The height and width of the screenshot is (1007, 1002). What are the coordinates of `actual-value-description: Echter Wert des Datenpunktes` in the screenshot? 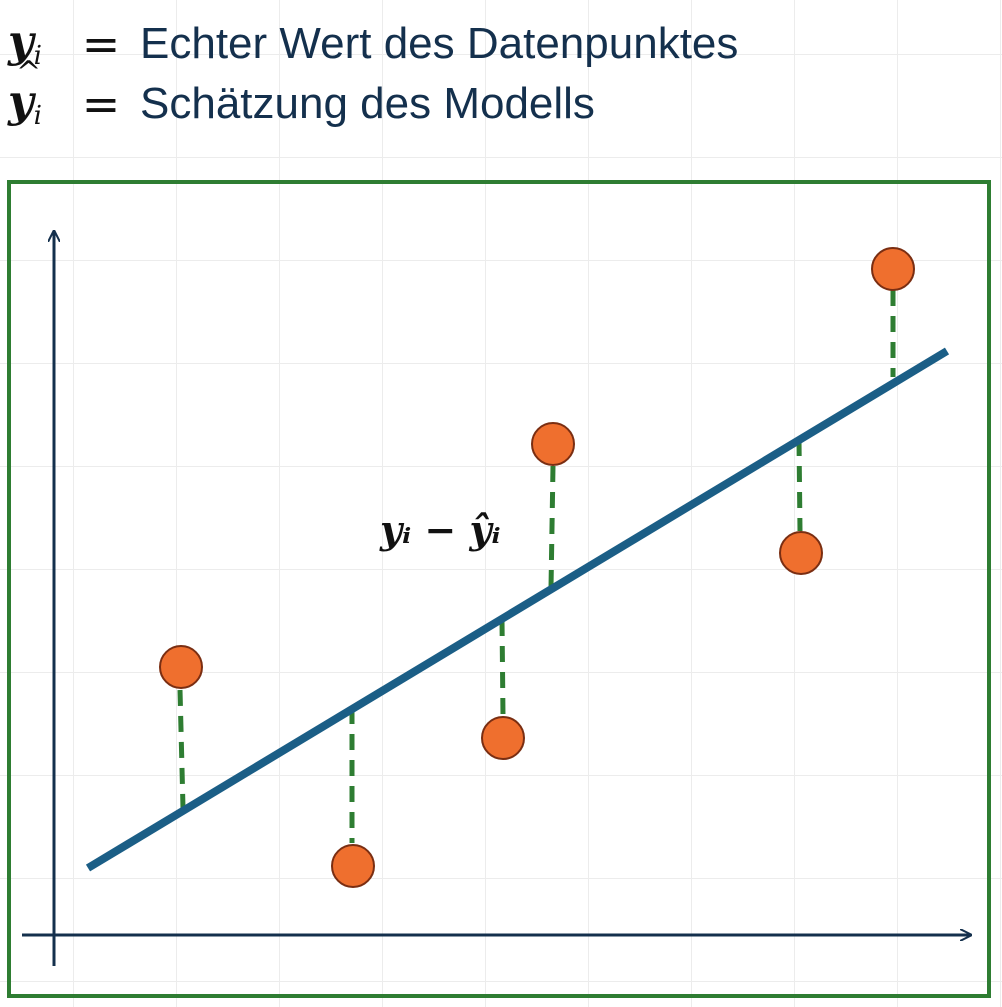 It's located at (439, 43).